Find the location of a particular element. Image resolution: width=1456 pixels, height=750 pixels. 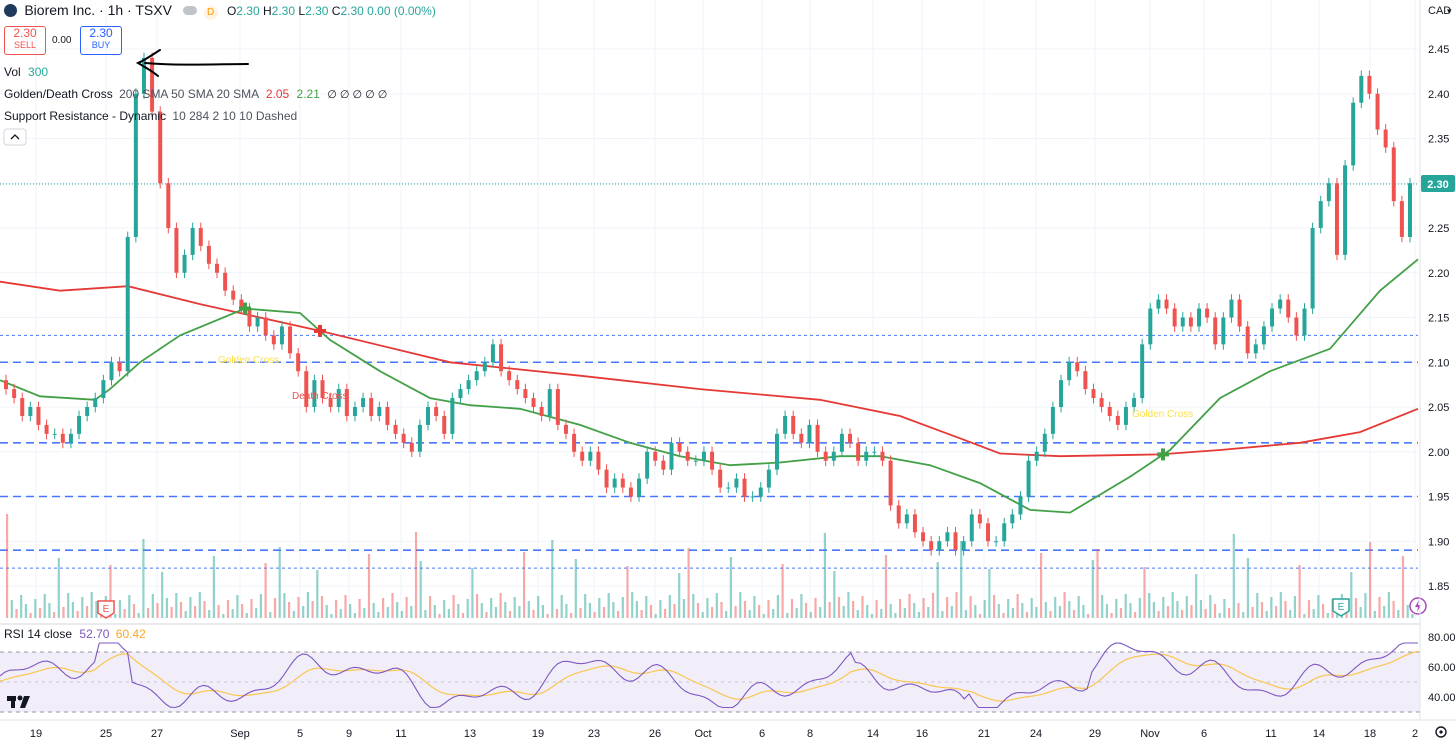

earnings-icon-label: E is located at coordinates (1341, 607).